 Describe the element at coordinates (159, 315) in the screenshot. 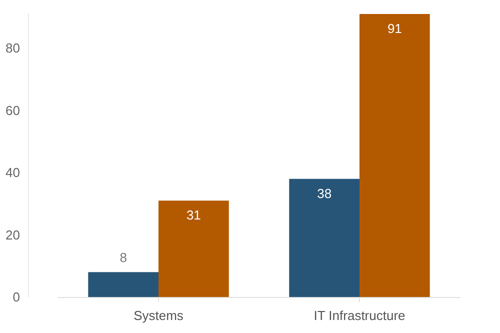

I see `x-tick-label: Systems` at that location.